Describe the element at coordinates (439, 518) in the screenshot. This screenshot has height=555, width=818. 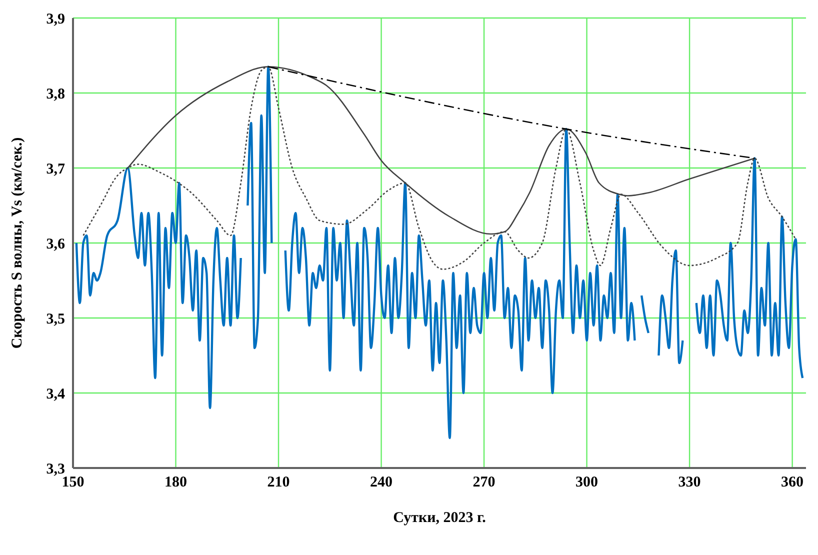
I see `x-axis-title: Сутки, 2023 г.` at that location.